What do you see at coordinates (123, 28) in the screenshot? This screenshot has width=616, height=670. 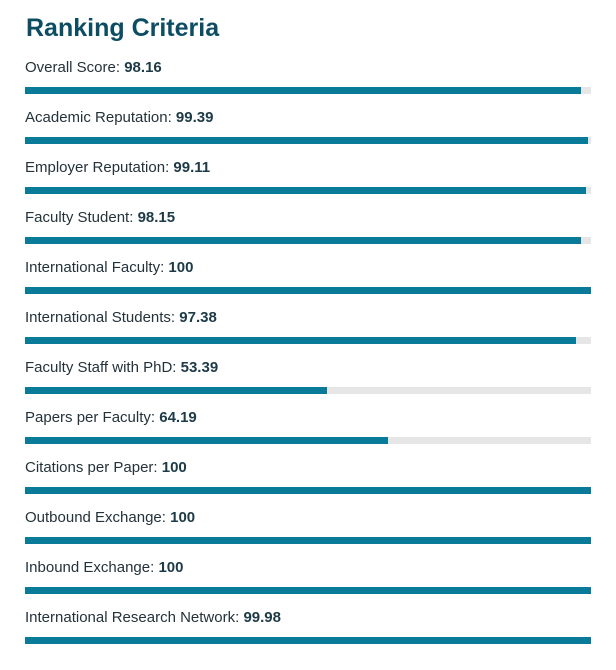 I see `page-title: Ranking Criteria` at bounding box center [123, 28].